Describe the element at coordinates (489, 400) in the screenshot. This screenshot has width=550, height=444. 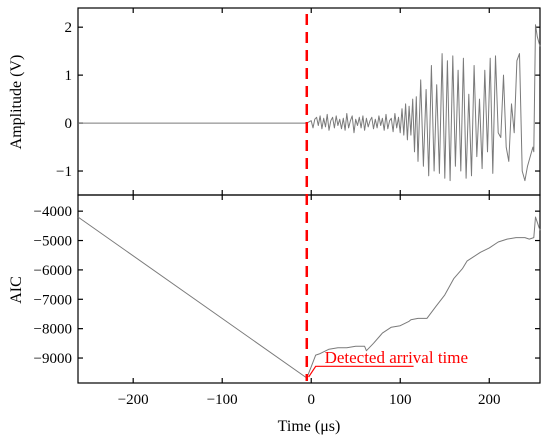
I see `x-tick-label: 200` at that location.